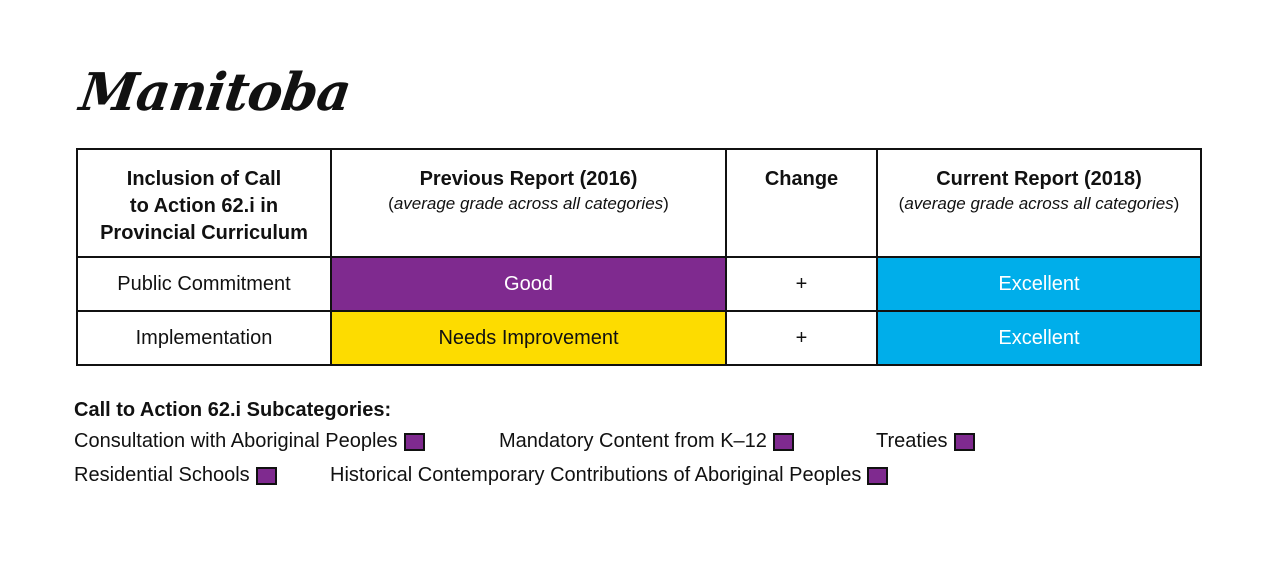  What do you see at coordinates (204, 233) in the screenshot?
I see `header-inclusion-line3: Provincial Curriculum` at bounding box center [204, 233].